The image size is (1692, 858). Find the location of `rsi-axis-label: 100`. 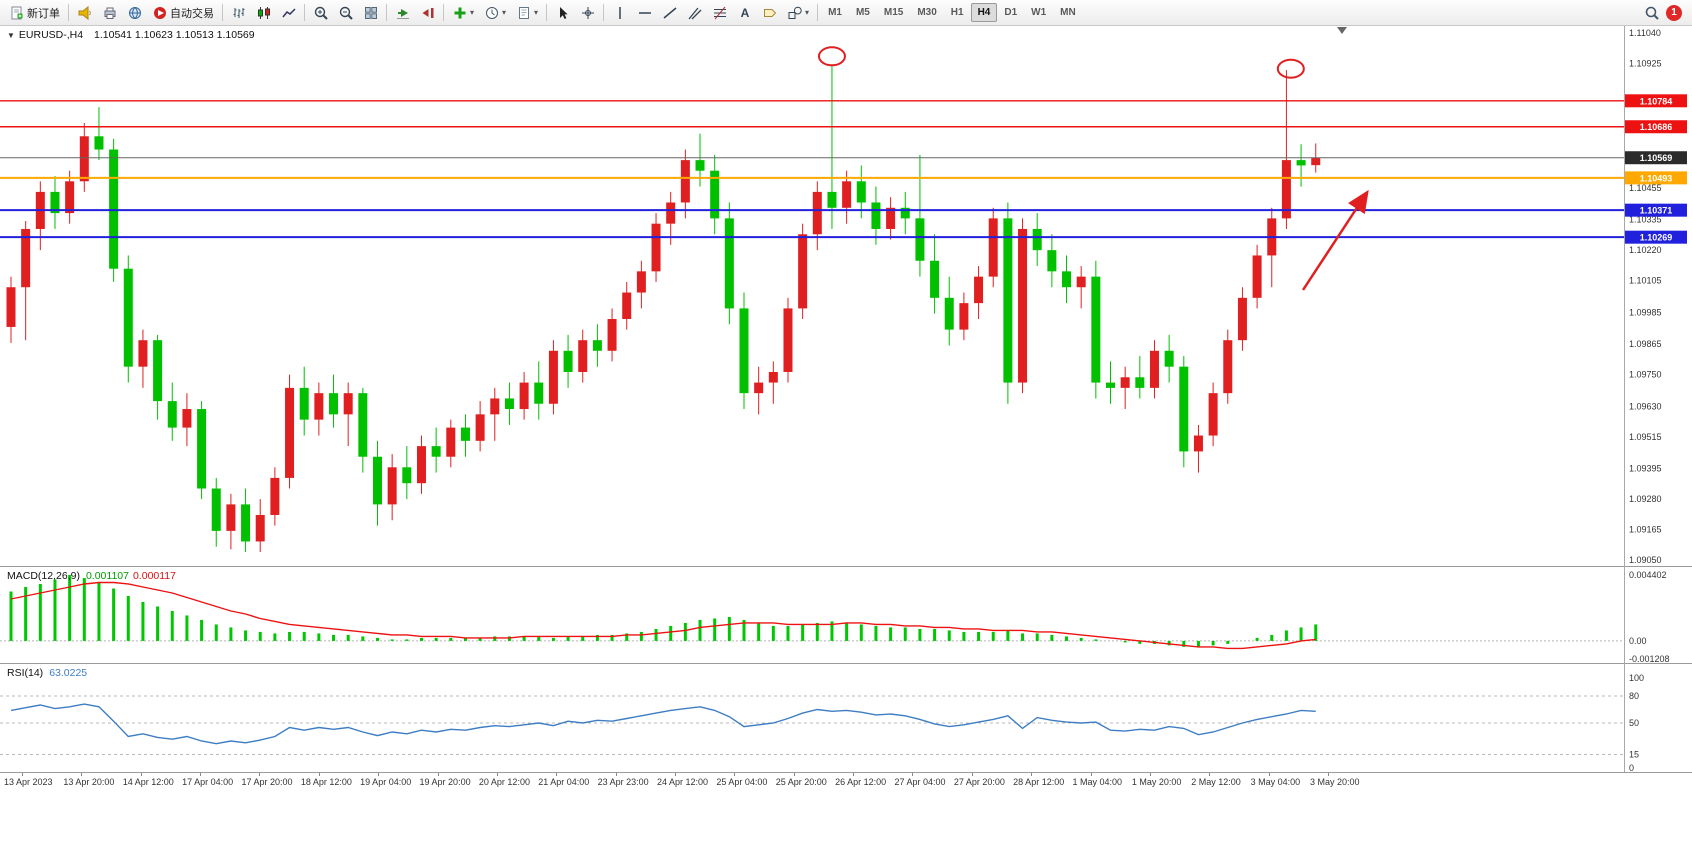

rsi-axis-label: 100 is located at coordinates (1636, 678).